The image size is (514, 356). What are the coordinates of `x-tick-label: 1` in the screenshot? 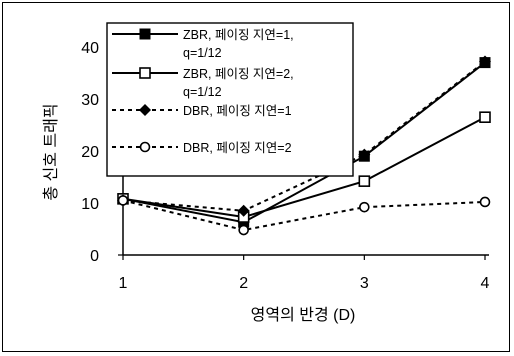 It's located at (123, 283).